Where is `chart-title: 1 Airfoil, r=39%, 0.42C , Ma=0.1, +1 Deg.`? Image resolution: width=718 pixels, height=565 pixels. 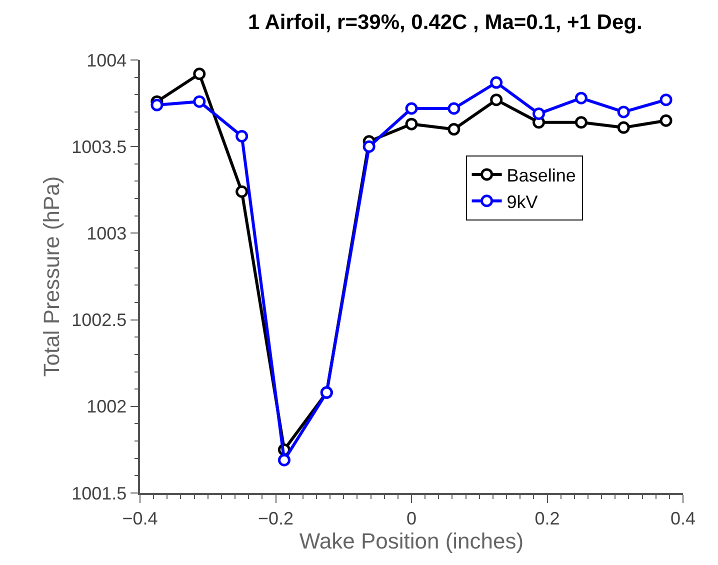 chart-title: 1 Airfoil, r=39%, 0.42C , Ma=0.1, +1 Deg. is located at coordinates (445, 22).